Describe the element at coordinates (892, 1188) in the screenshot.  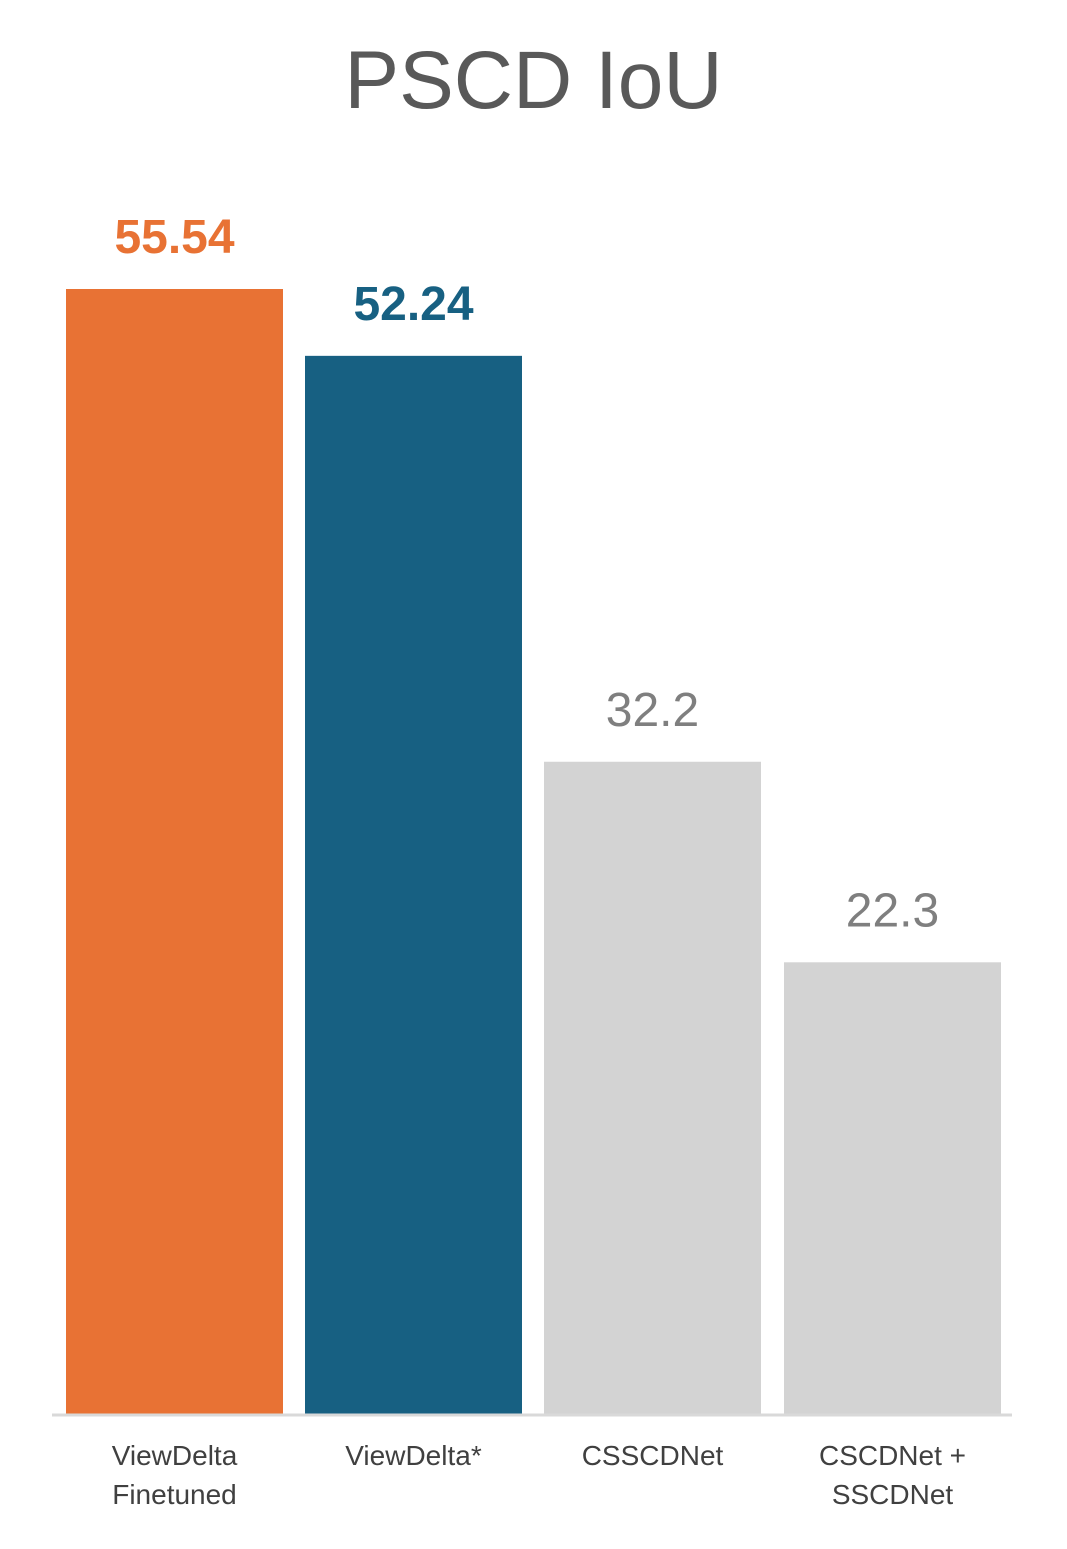
I see `bar-cscdnet-sscdnet` at that location.